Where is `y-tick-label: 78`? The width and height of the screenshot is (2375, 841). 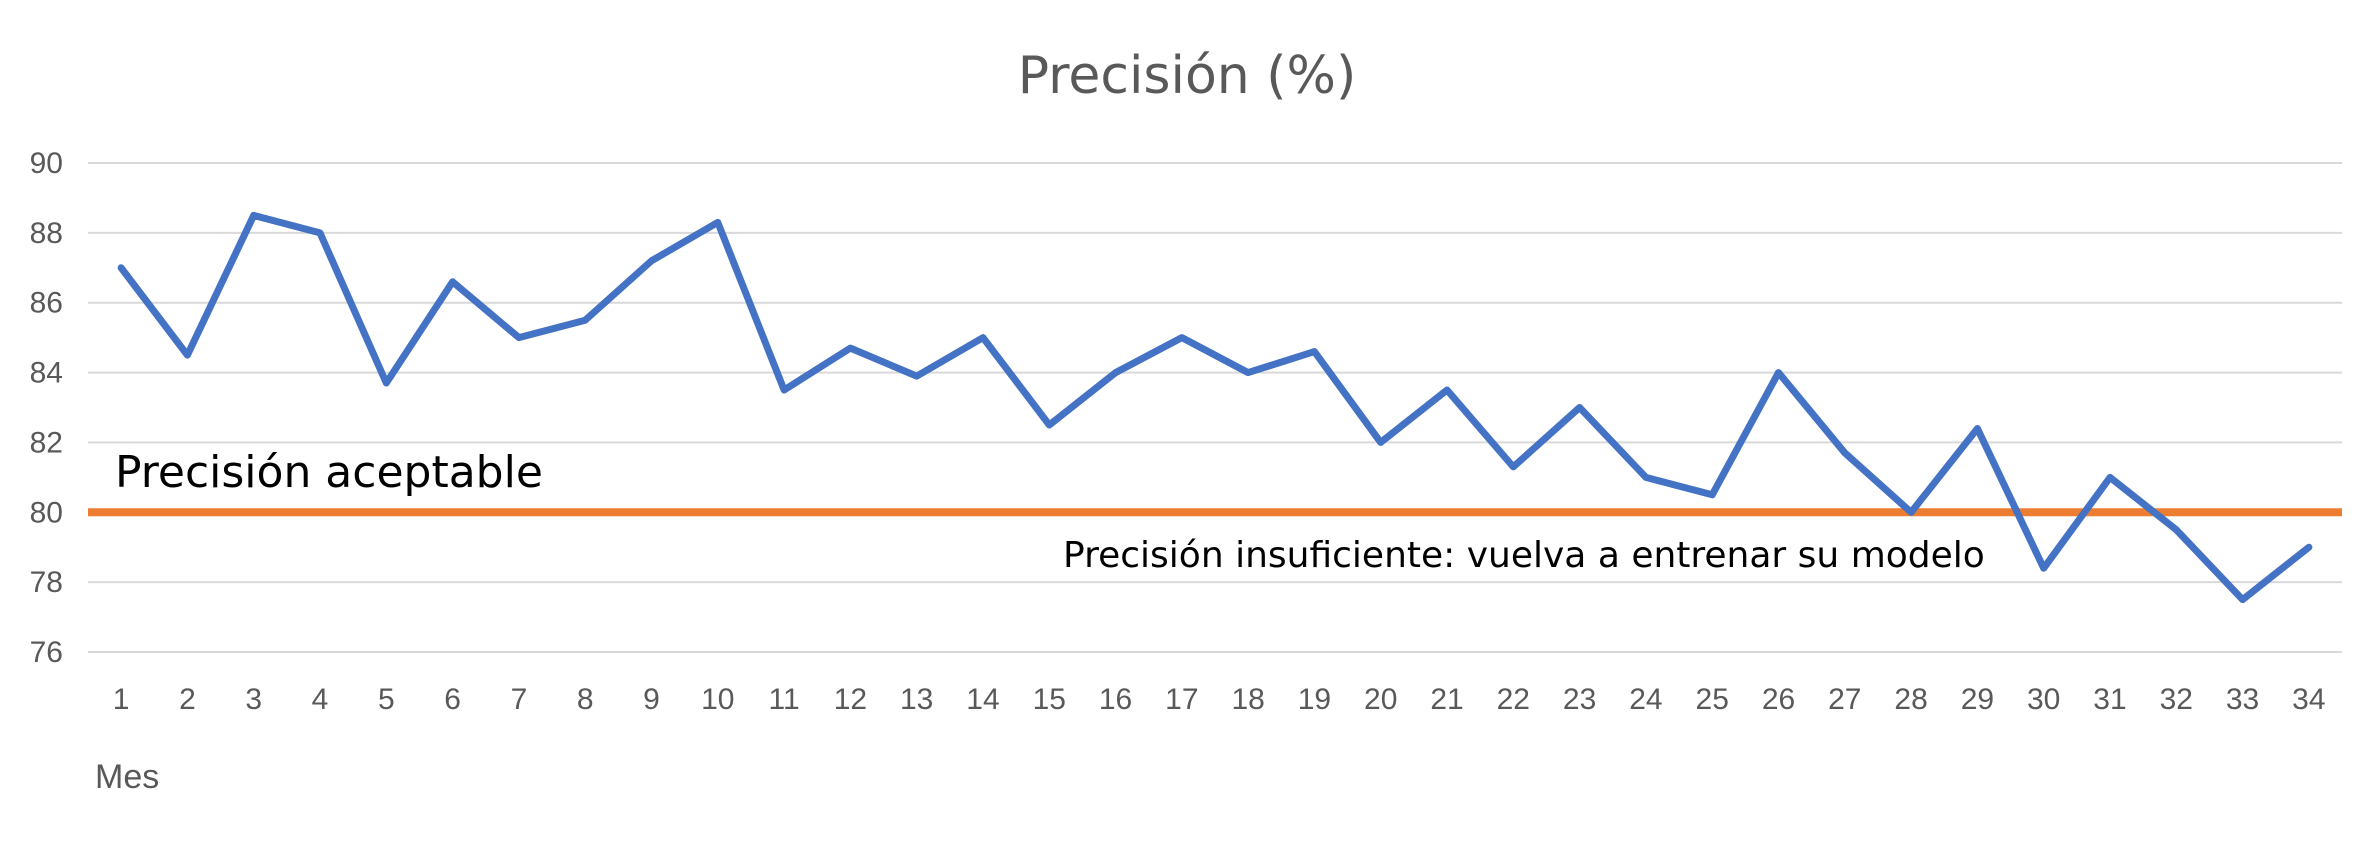
y-tick-label: 78 is located at coordinates (46, 582).